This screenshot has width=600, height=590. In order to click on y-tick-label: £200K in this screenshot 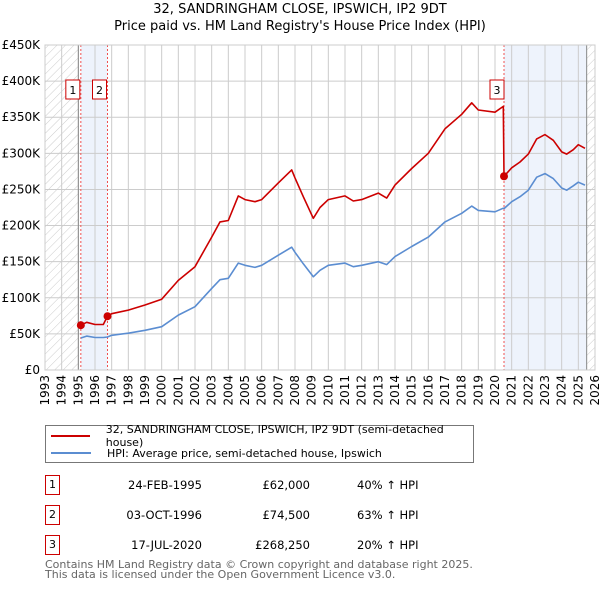, I will do `click(22, 226)`.